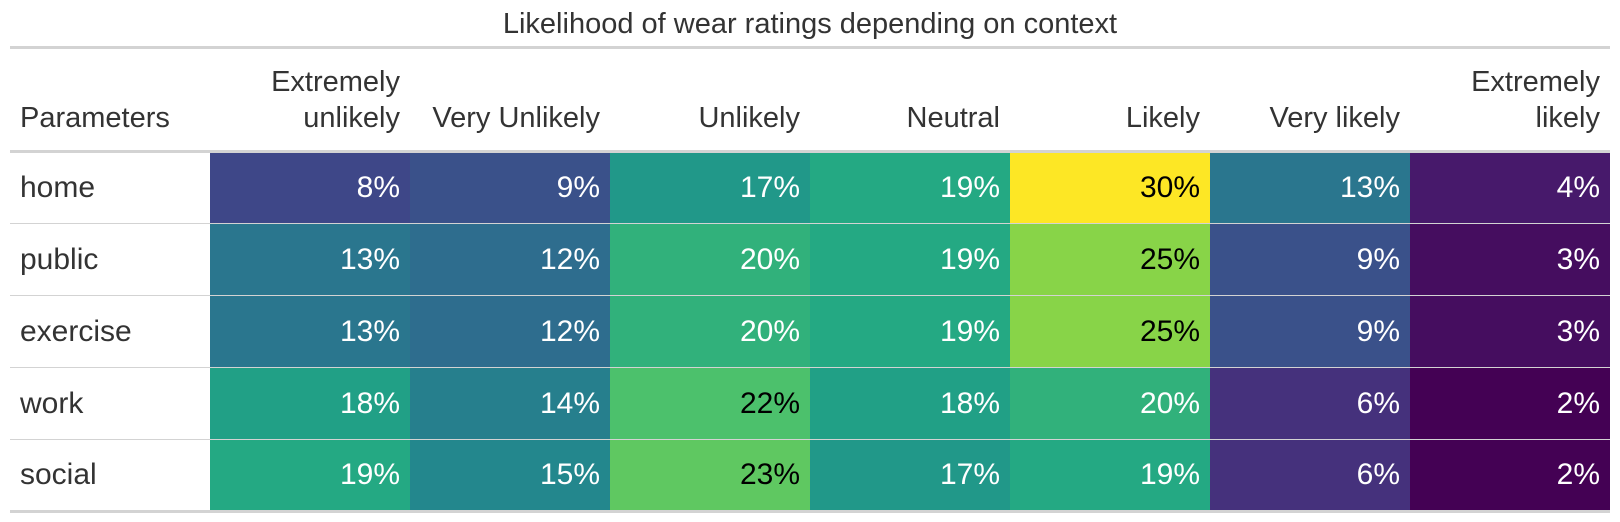 The height and width of the screenshot is (522, 1620). What do you see at coordinates (110, 475) in the screenshot?
I see `row-label: social` at bounding box center [110, 475].